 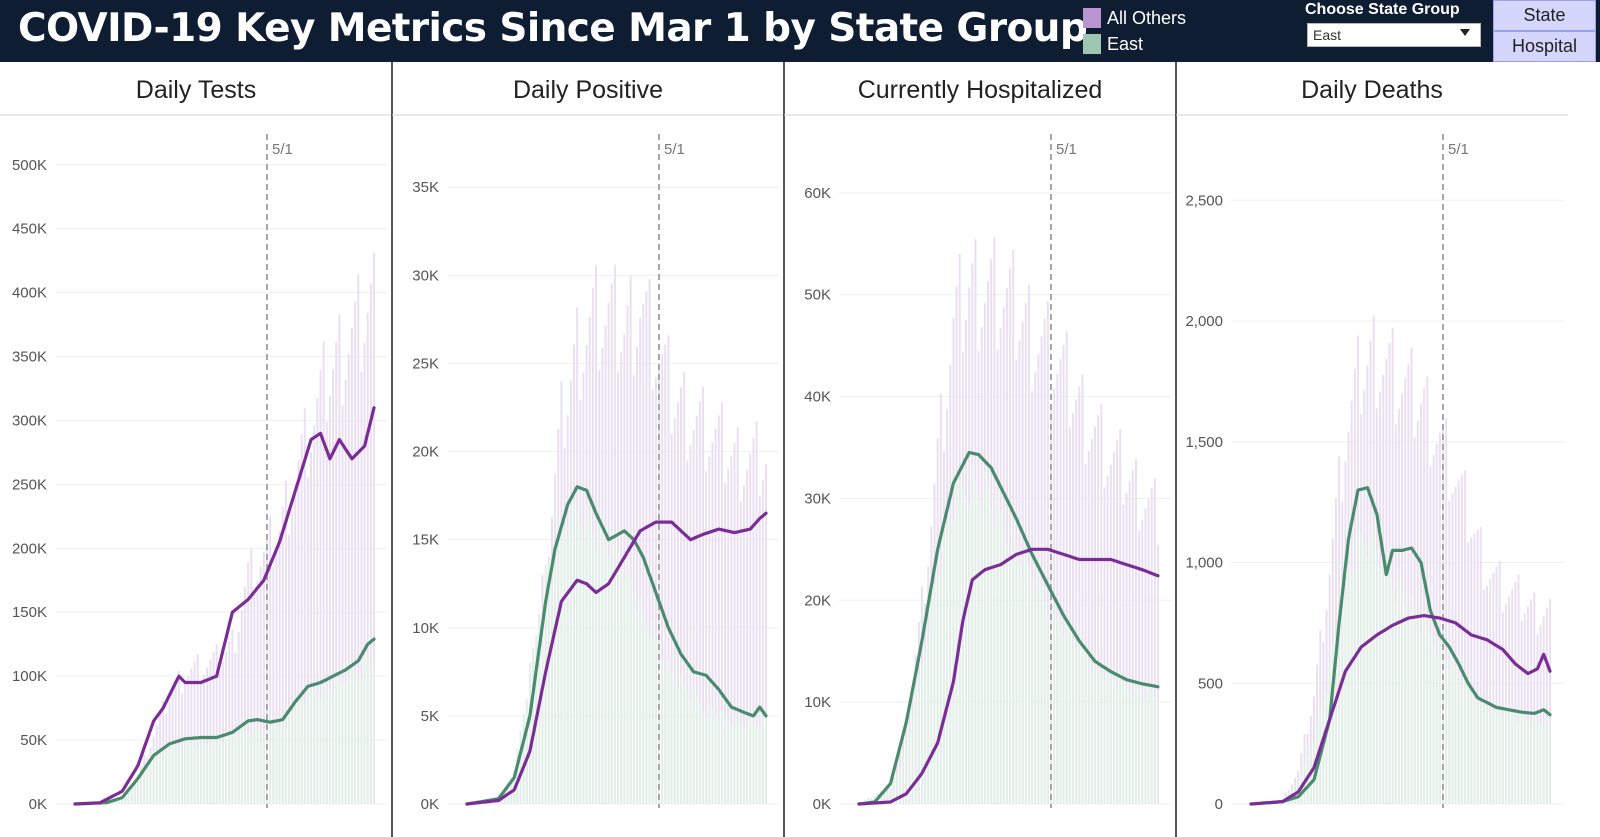 I want to click on y-tick-label: 5K, so click(x=430, y=716).